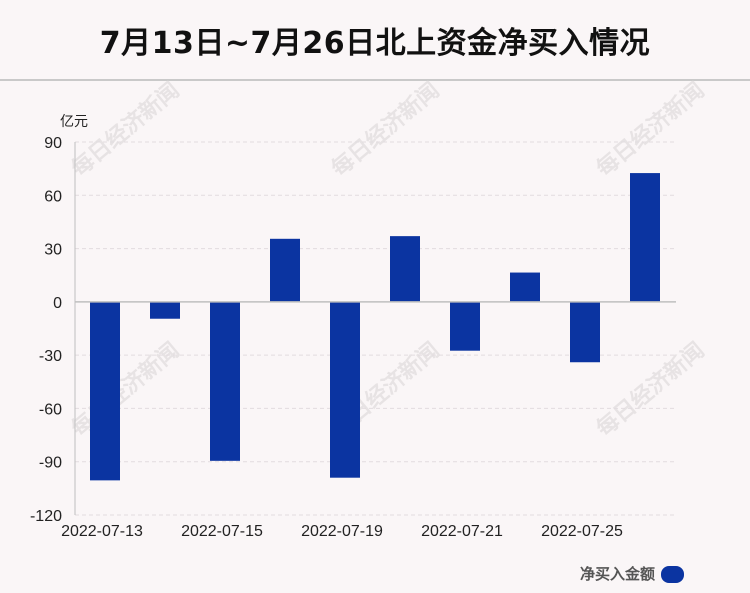 The image size is (750, 593). I want to click on legend-swatch, so click(672, 574).